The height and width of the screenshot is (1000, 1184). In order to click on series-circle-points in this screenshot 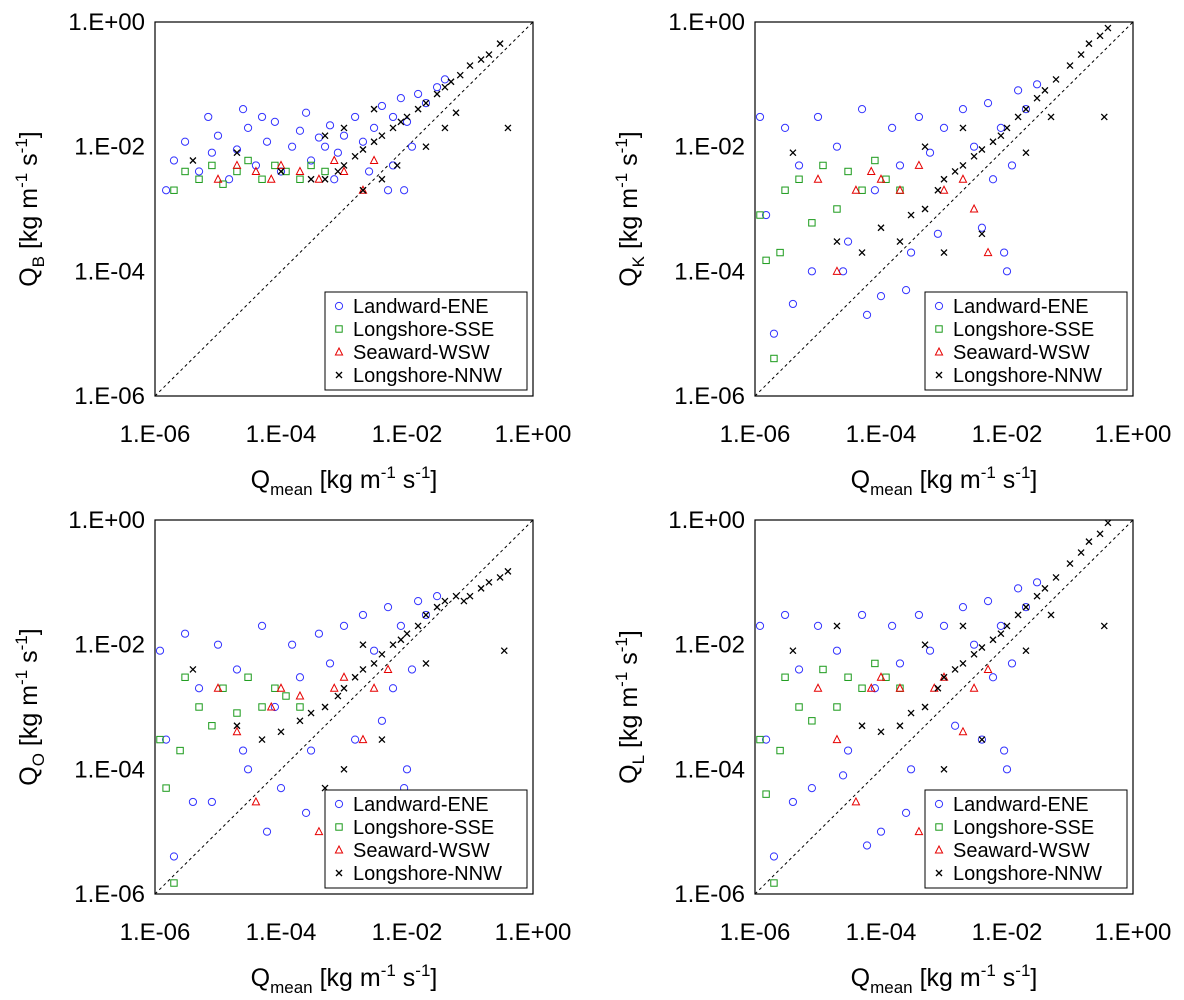, I will do `click(298, 726)`.